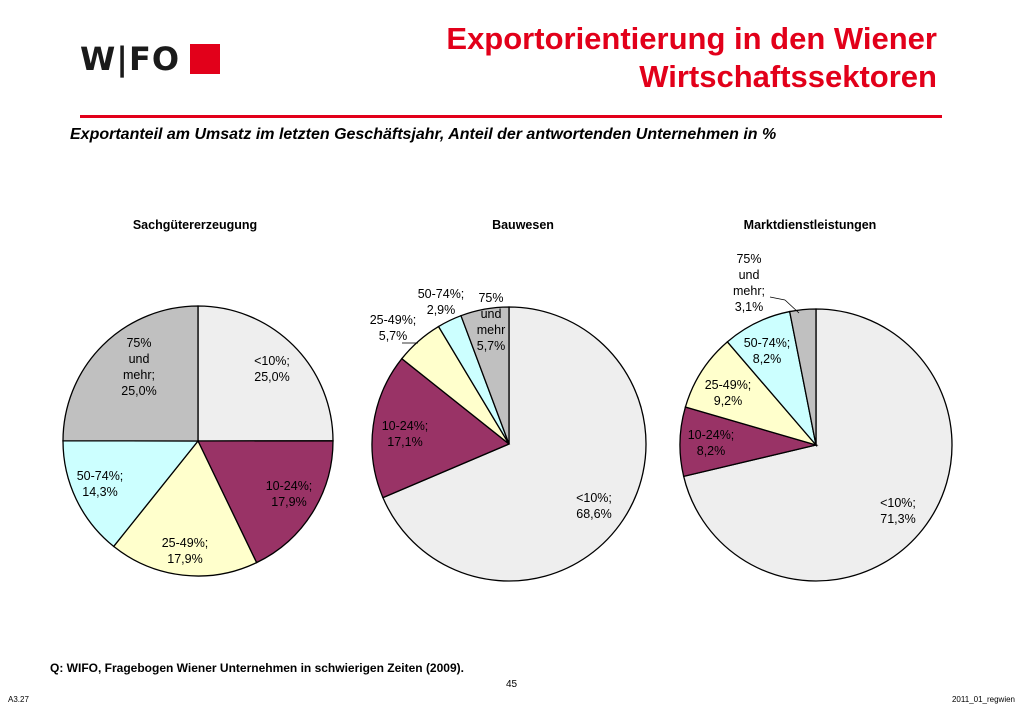 This screenshot has width=1023, height=708. What do you see at coordinates (898, 511) in the screenshot?
I see `pie-data-label: <10%; 71,3%` at bounding box center [898, 511].